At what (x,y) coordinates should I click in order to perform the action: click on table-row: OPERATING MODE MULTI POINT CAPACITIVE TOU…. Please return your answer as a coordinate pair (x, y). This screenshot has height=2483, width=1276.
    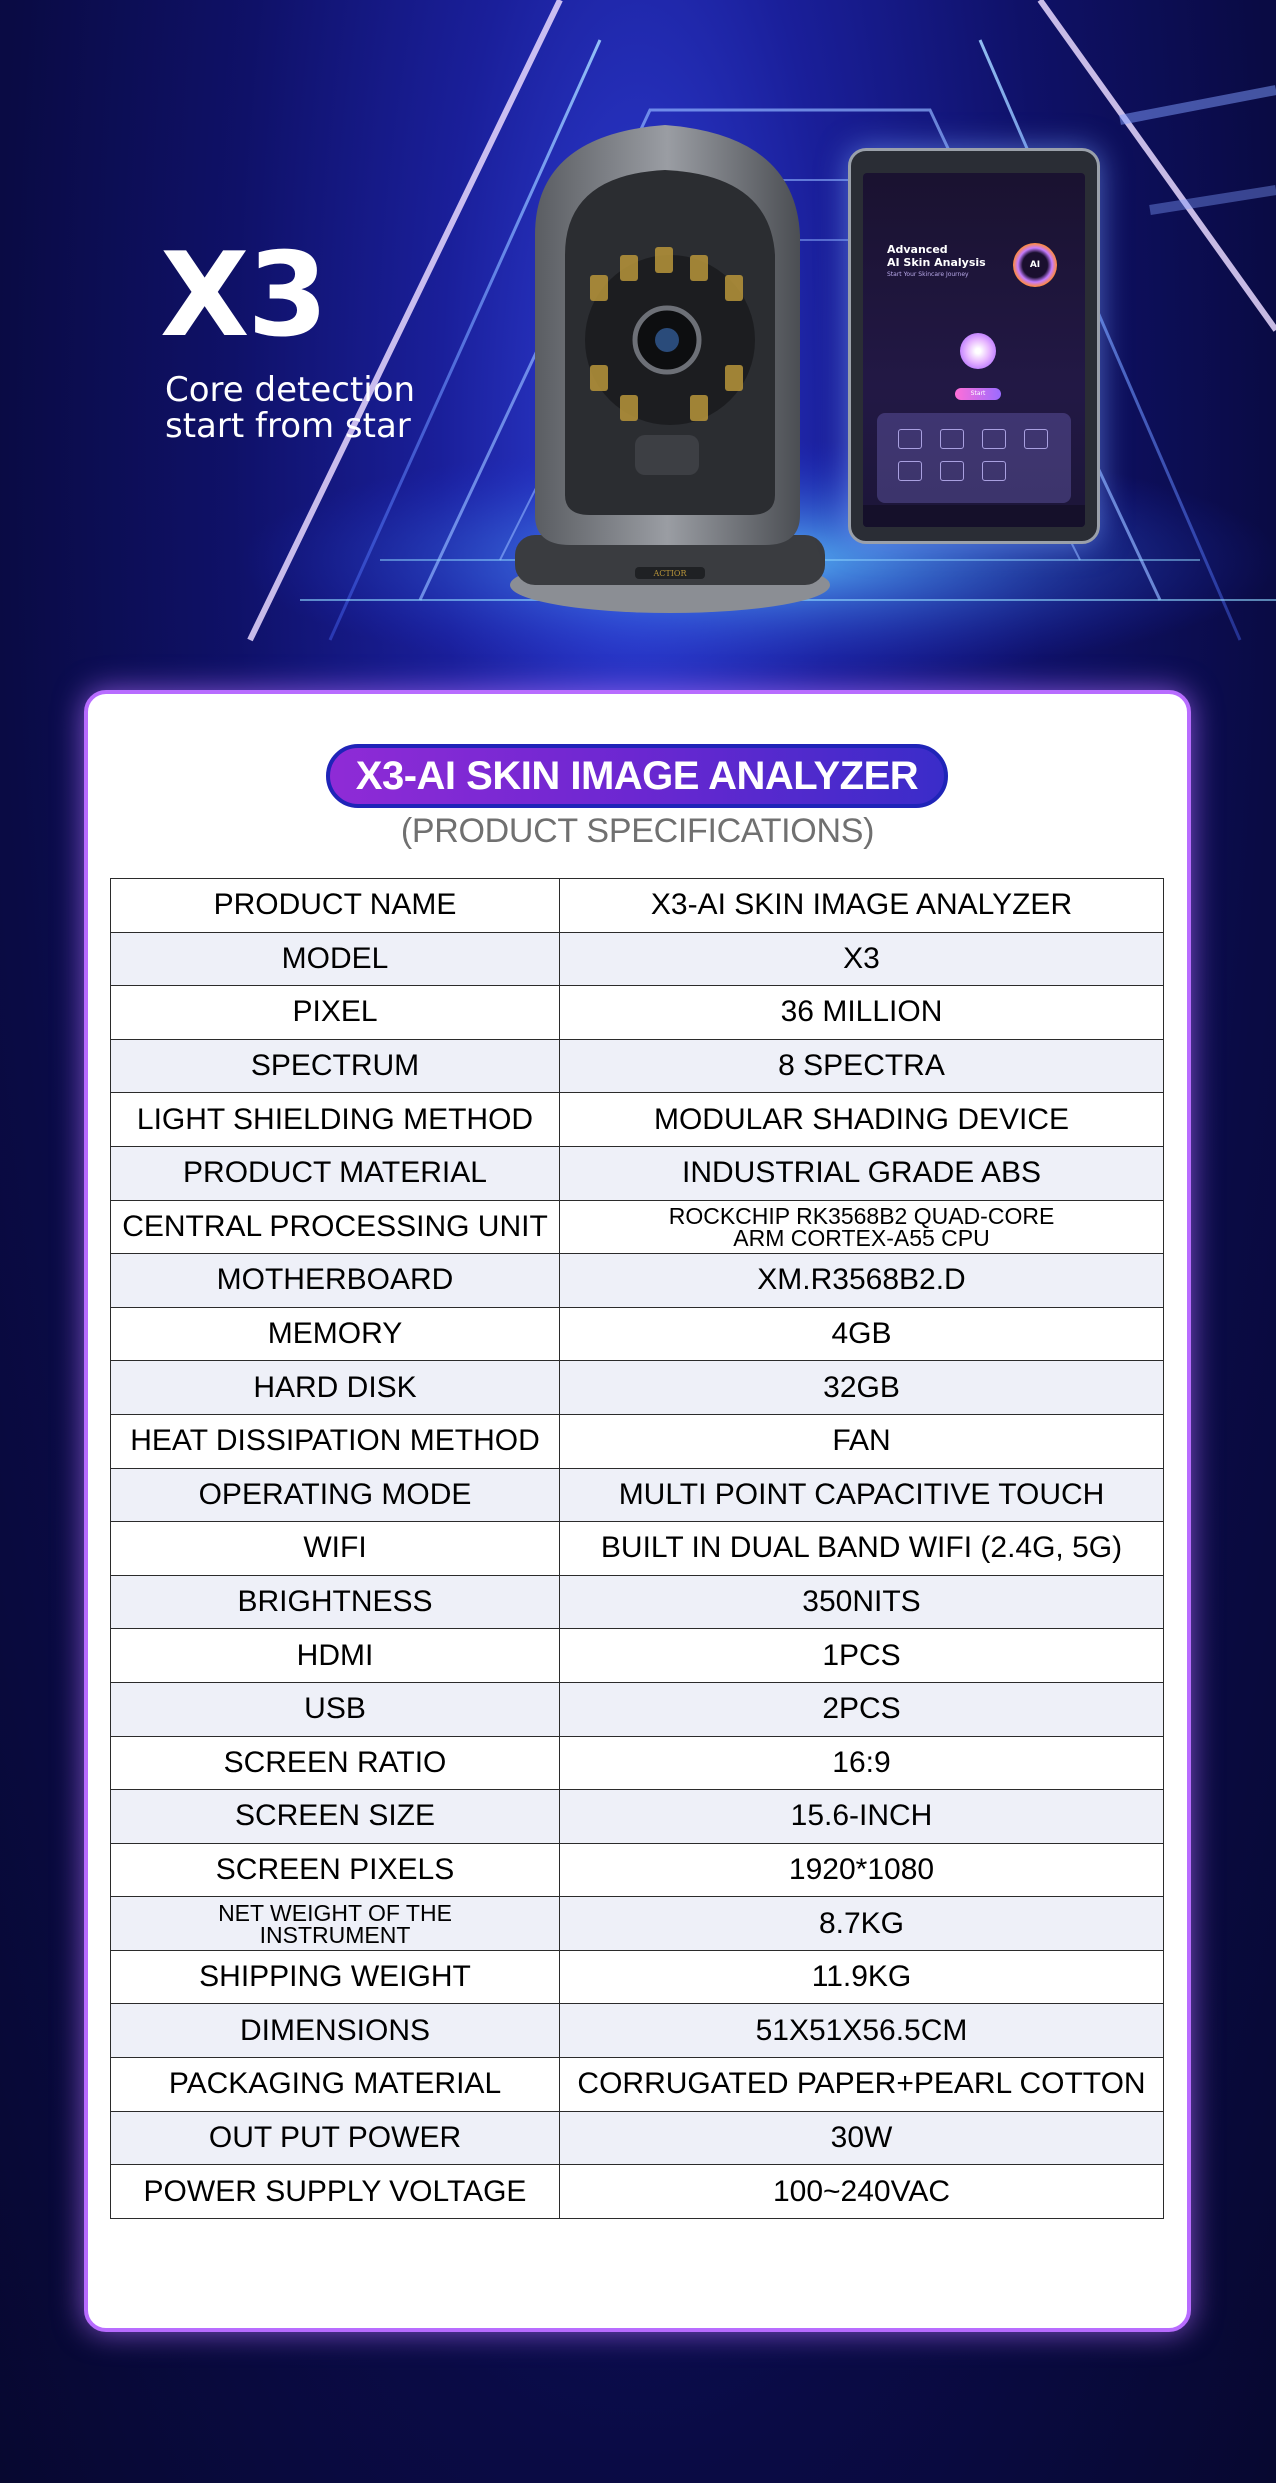
    Looking at the image, I should click on (637, 1495).